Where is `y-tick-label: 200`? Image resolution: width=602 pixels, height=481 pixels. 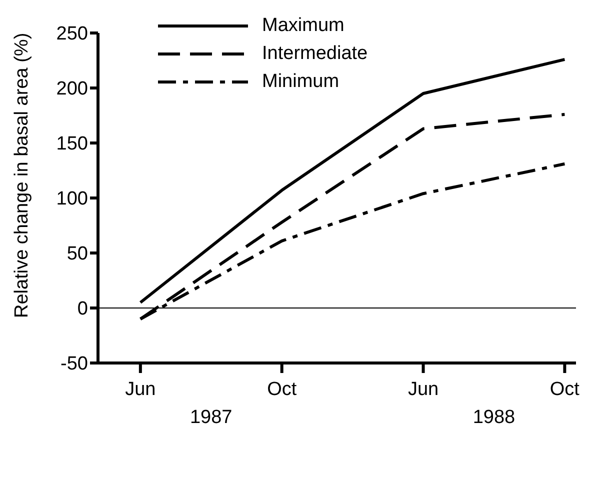 y-tick-label: 200 is located at coordinates (72, 89).